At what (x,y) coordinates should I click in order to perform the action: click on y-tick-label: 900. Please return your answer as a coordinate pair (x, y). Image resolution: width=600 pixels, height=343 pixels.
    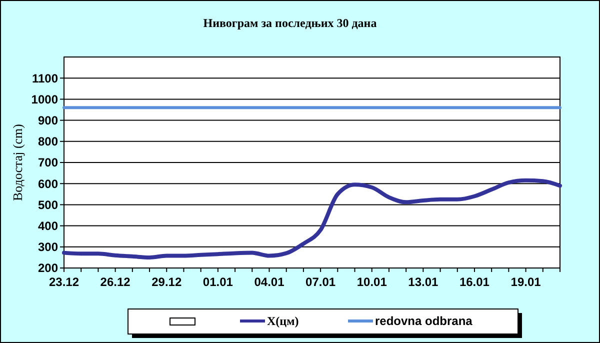
    Looking at the image, I should click on (48, 121).